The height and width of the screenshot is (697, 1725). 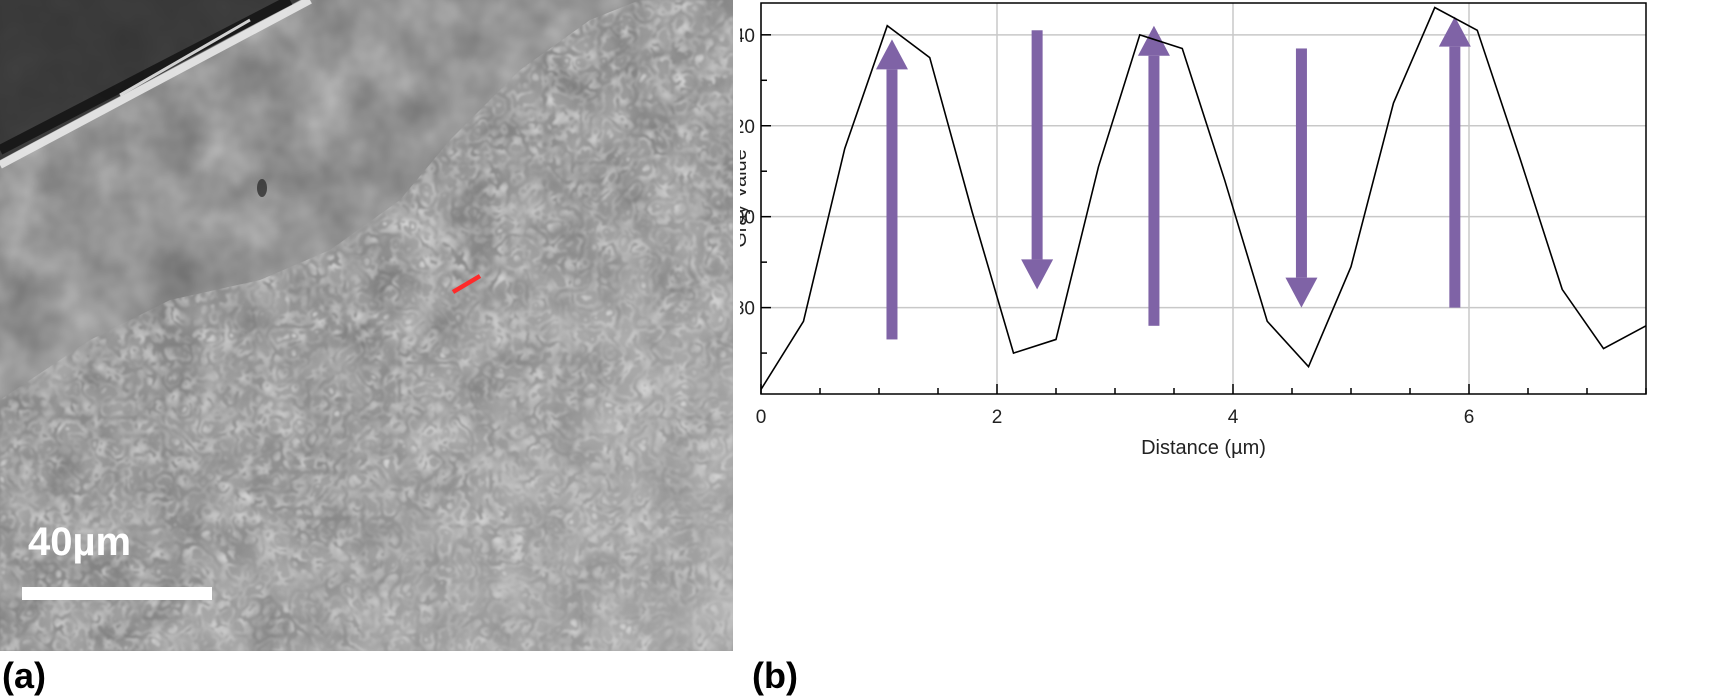 What do you see at coordinates (117, 593) in the screenshot?
I see `scale-bar` at bounding box center [117, 593].